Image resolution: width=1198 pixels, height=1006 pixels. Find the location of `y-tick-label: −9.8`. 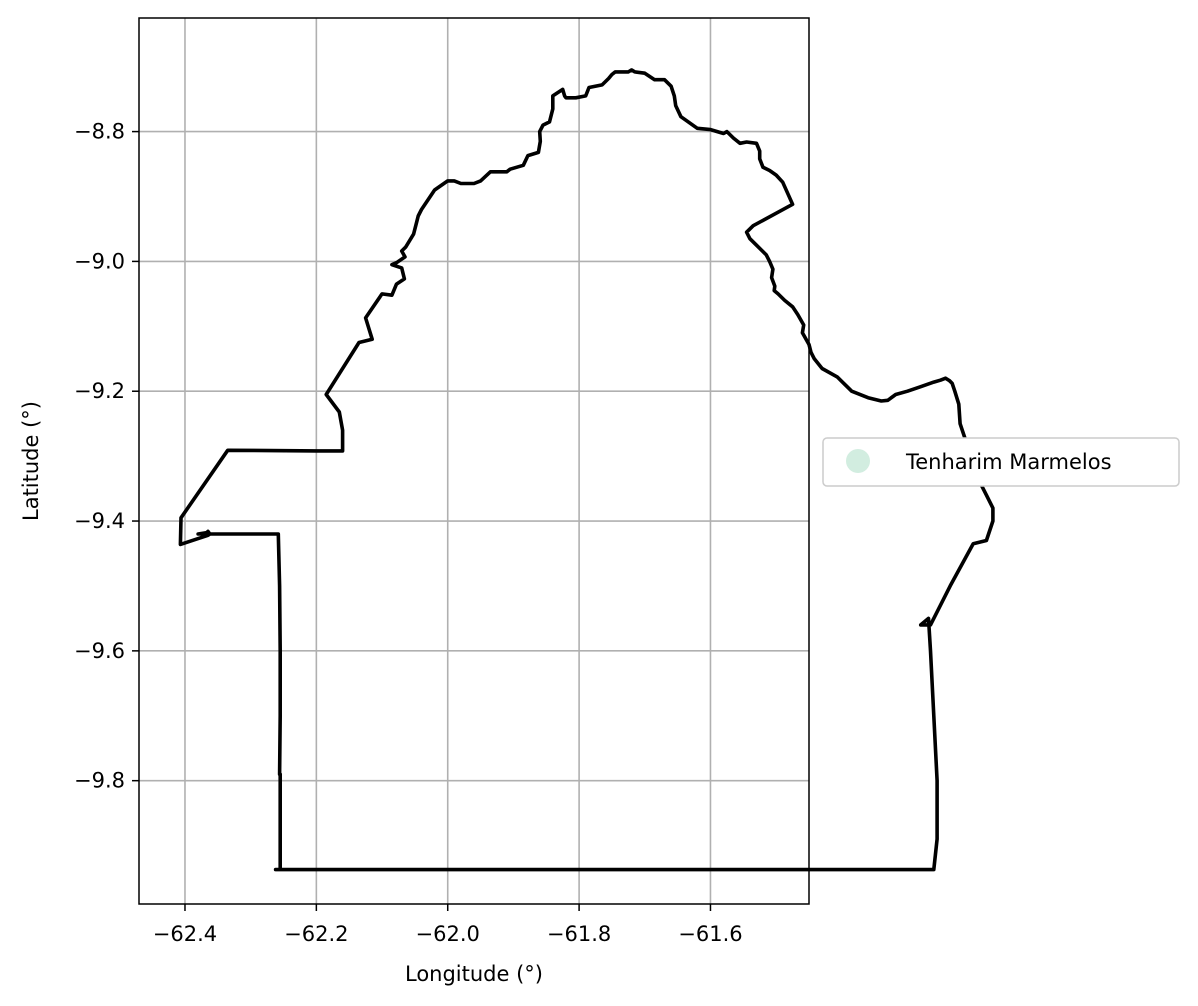

y-tick-label: −9.8 is located at coordinates (99, 781).